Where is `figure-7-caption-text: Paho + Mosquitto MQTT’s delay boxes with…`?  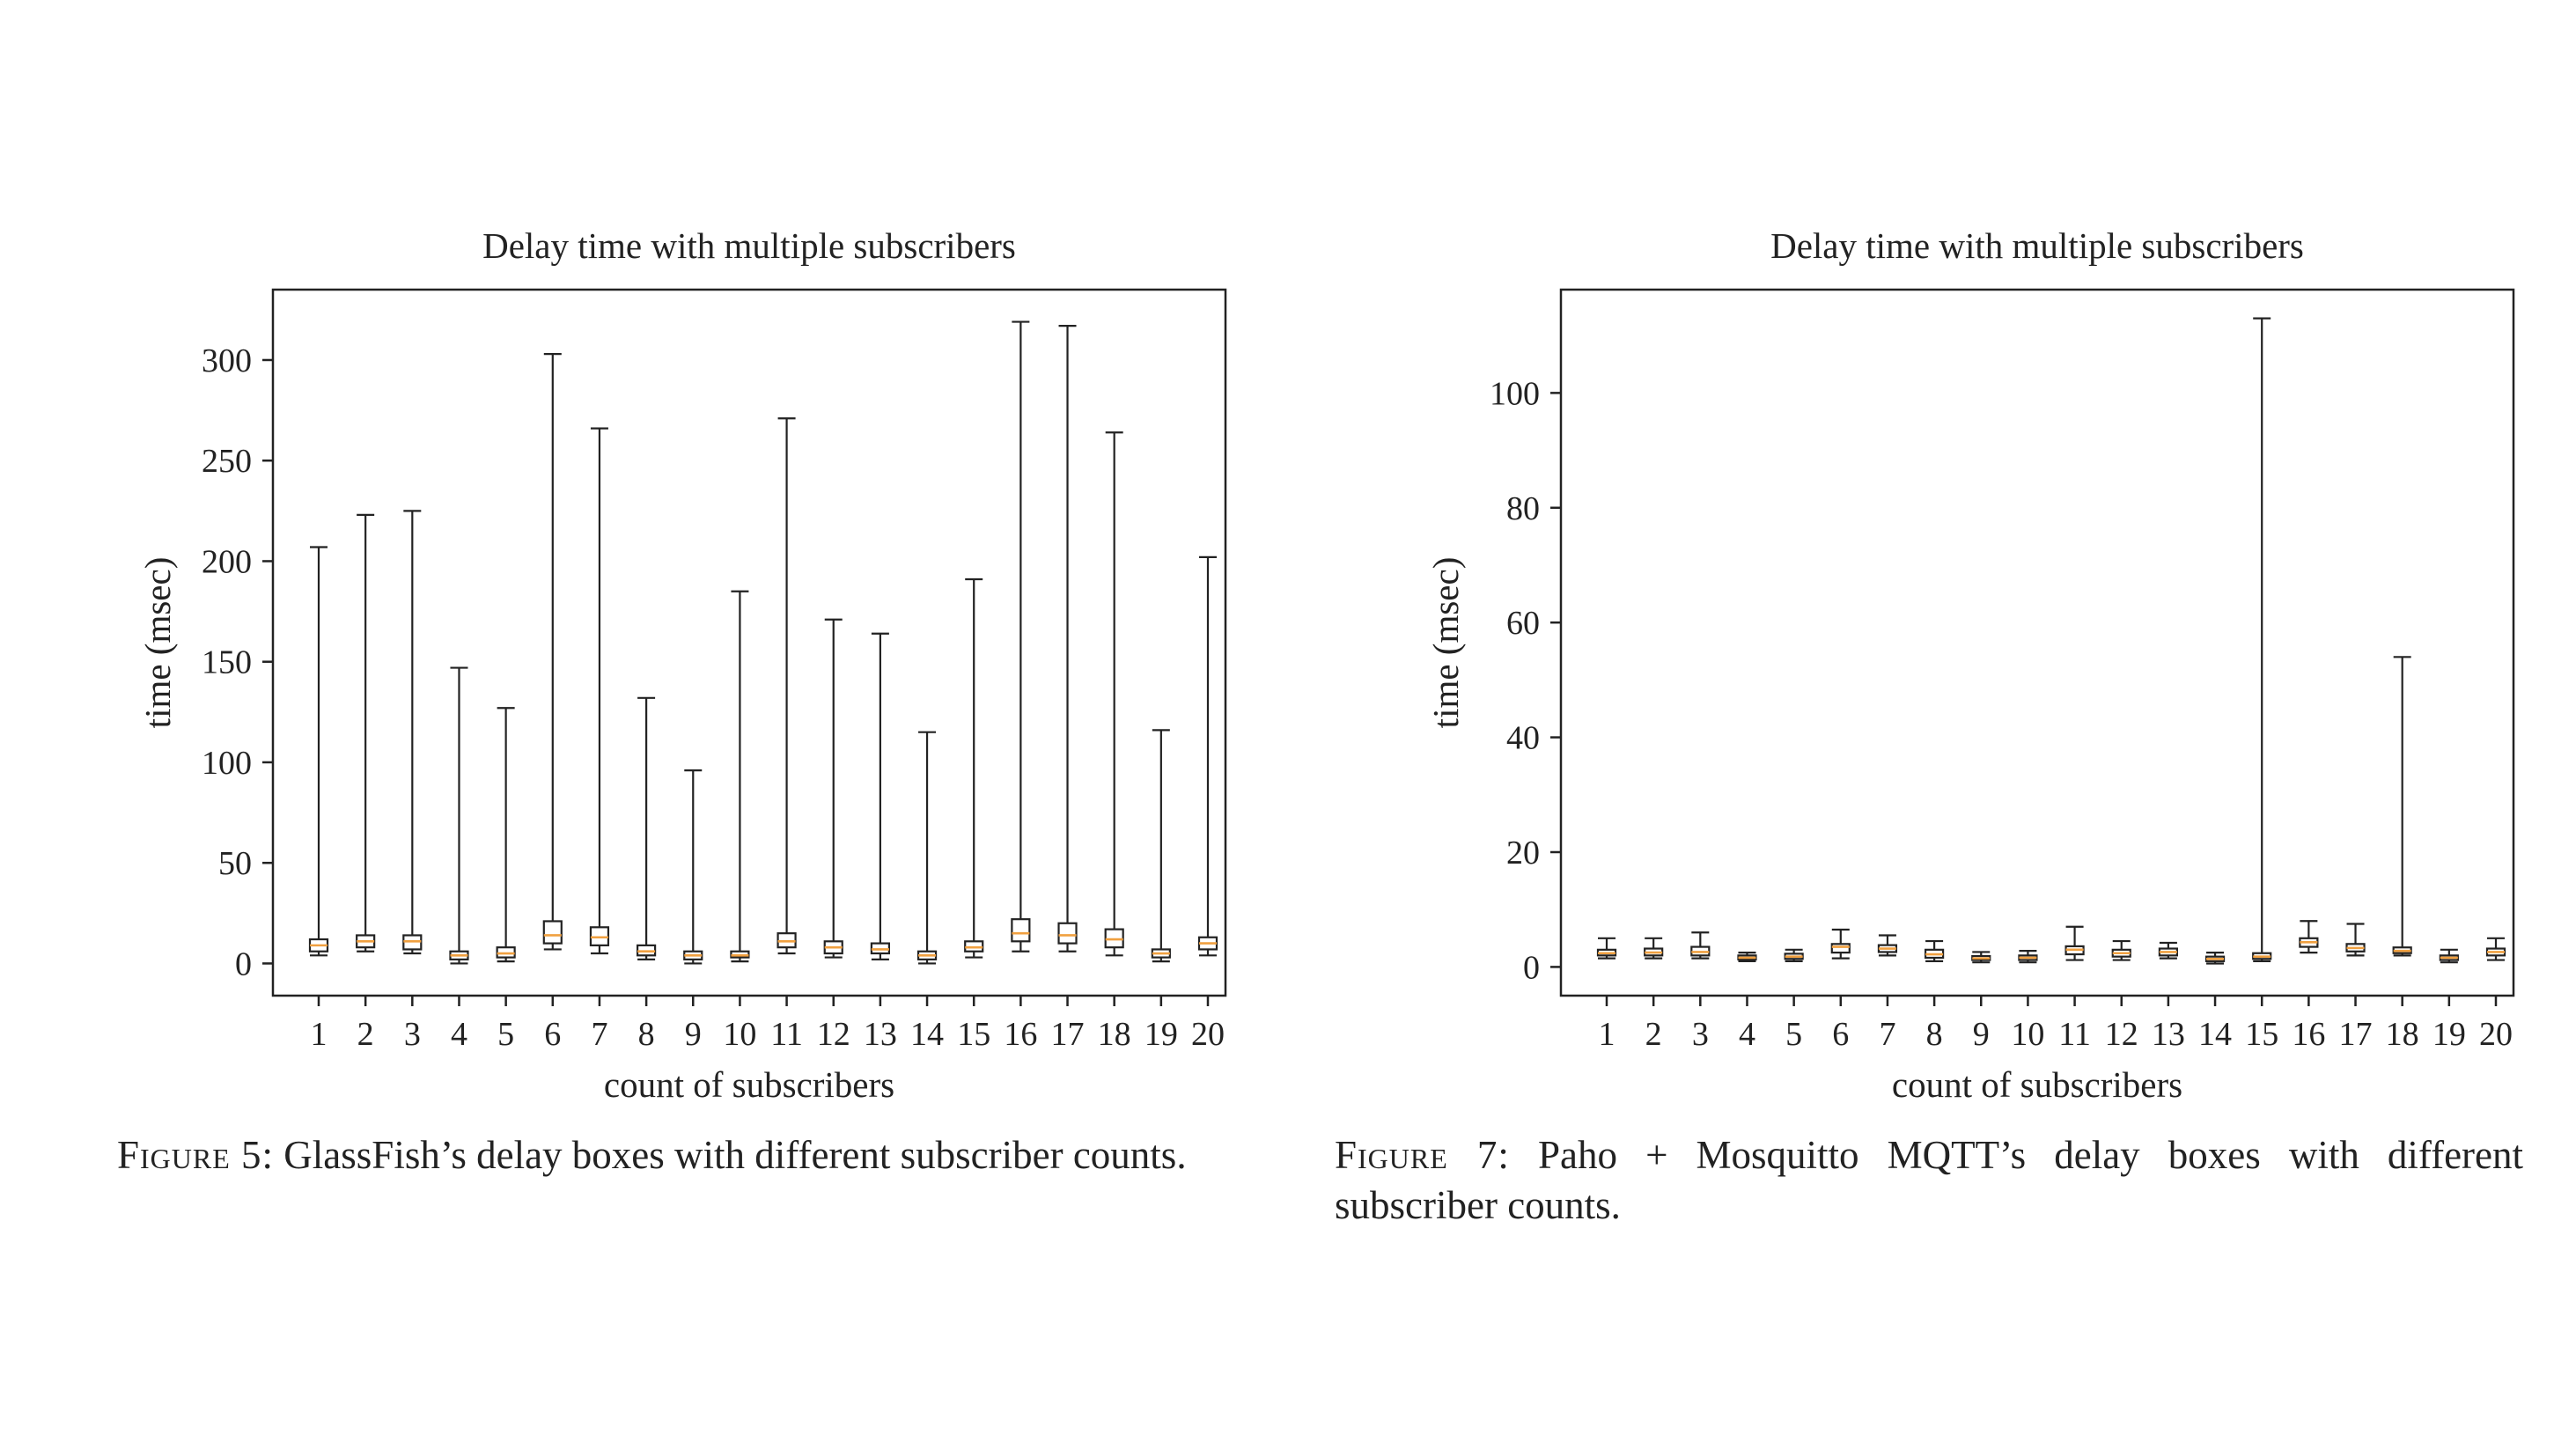
figure-7-caption-text: Paho + Mosquitto MQTT’s delay boxes with… is located at coordinates (1929, 1180).